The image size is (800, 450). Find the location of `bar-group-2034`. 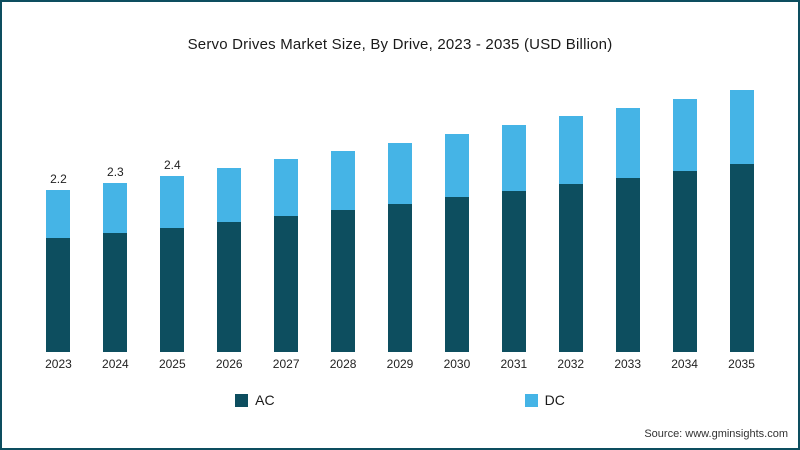

bar-group-2034 is located at coordinates (684, 216).